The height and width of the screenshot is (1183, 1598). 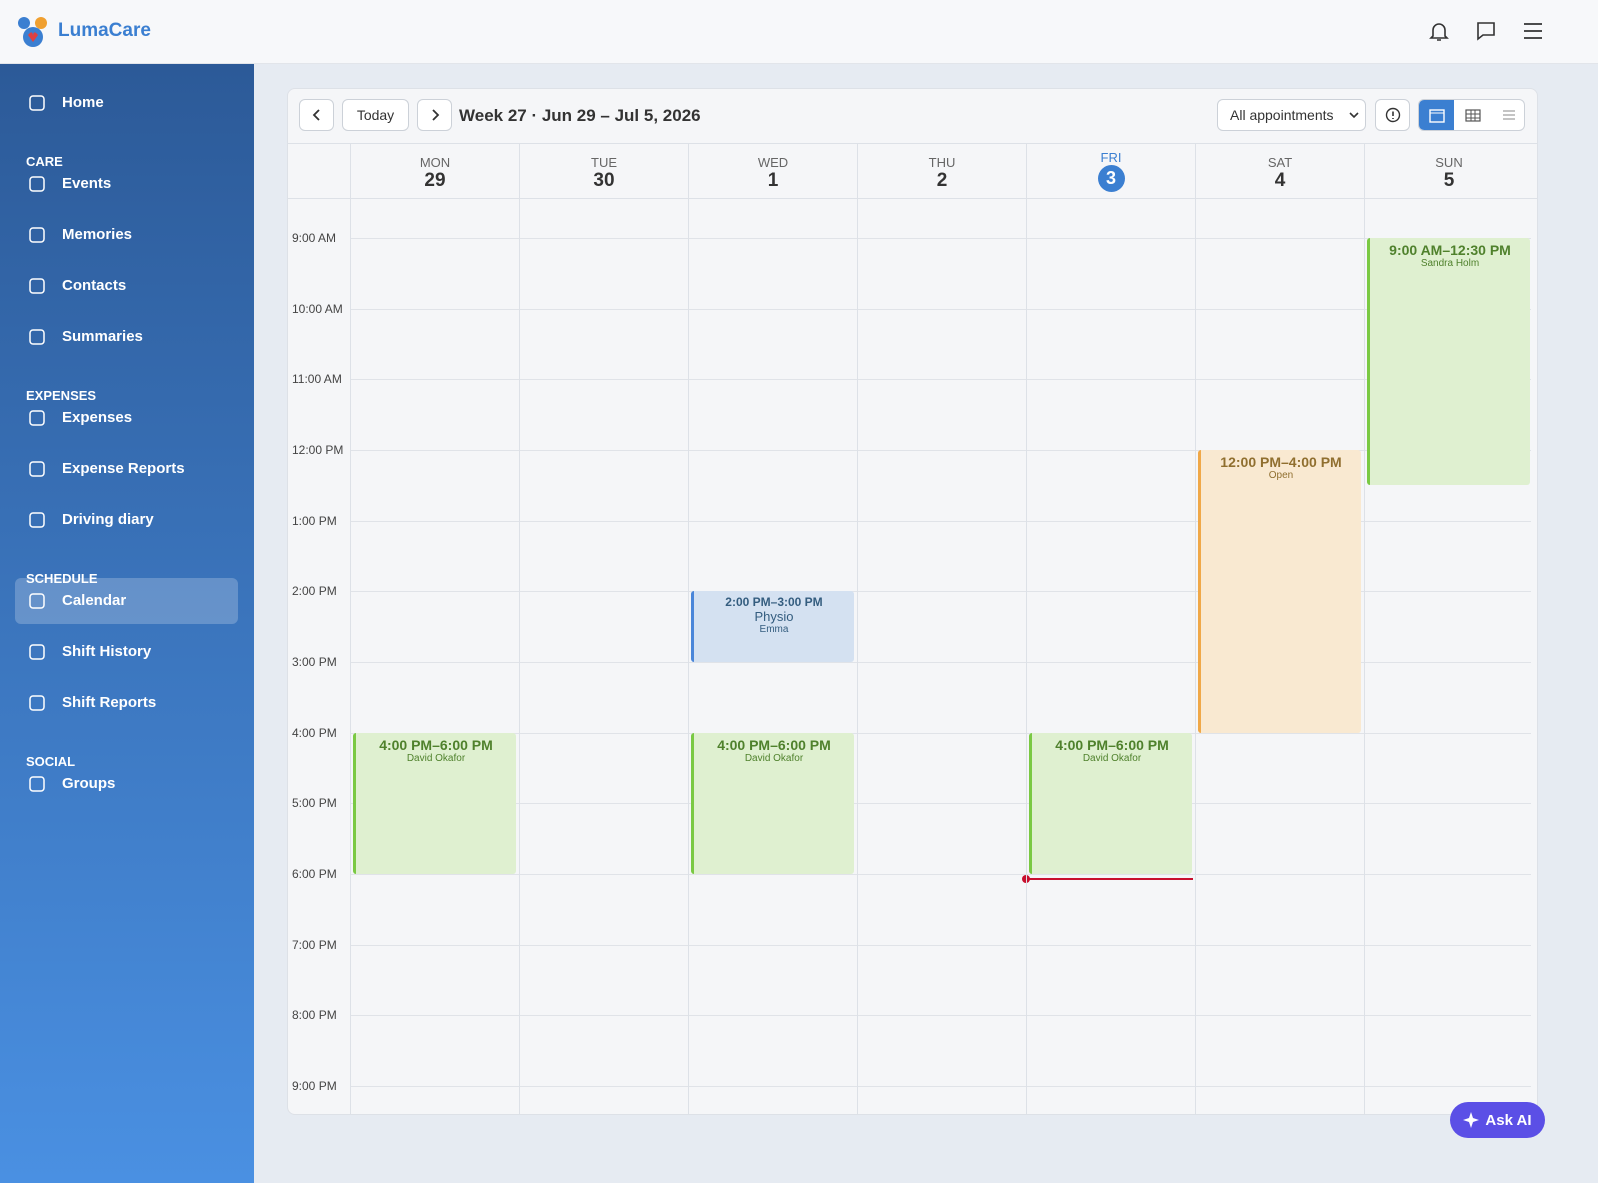 I want to click on nav-item: Driving diary, so click(x=126, y=520).